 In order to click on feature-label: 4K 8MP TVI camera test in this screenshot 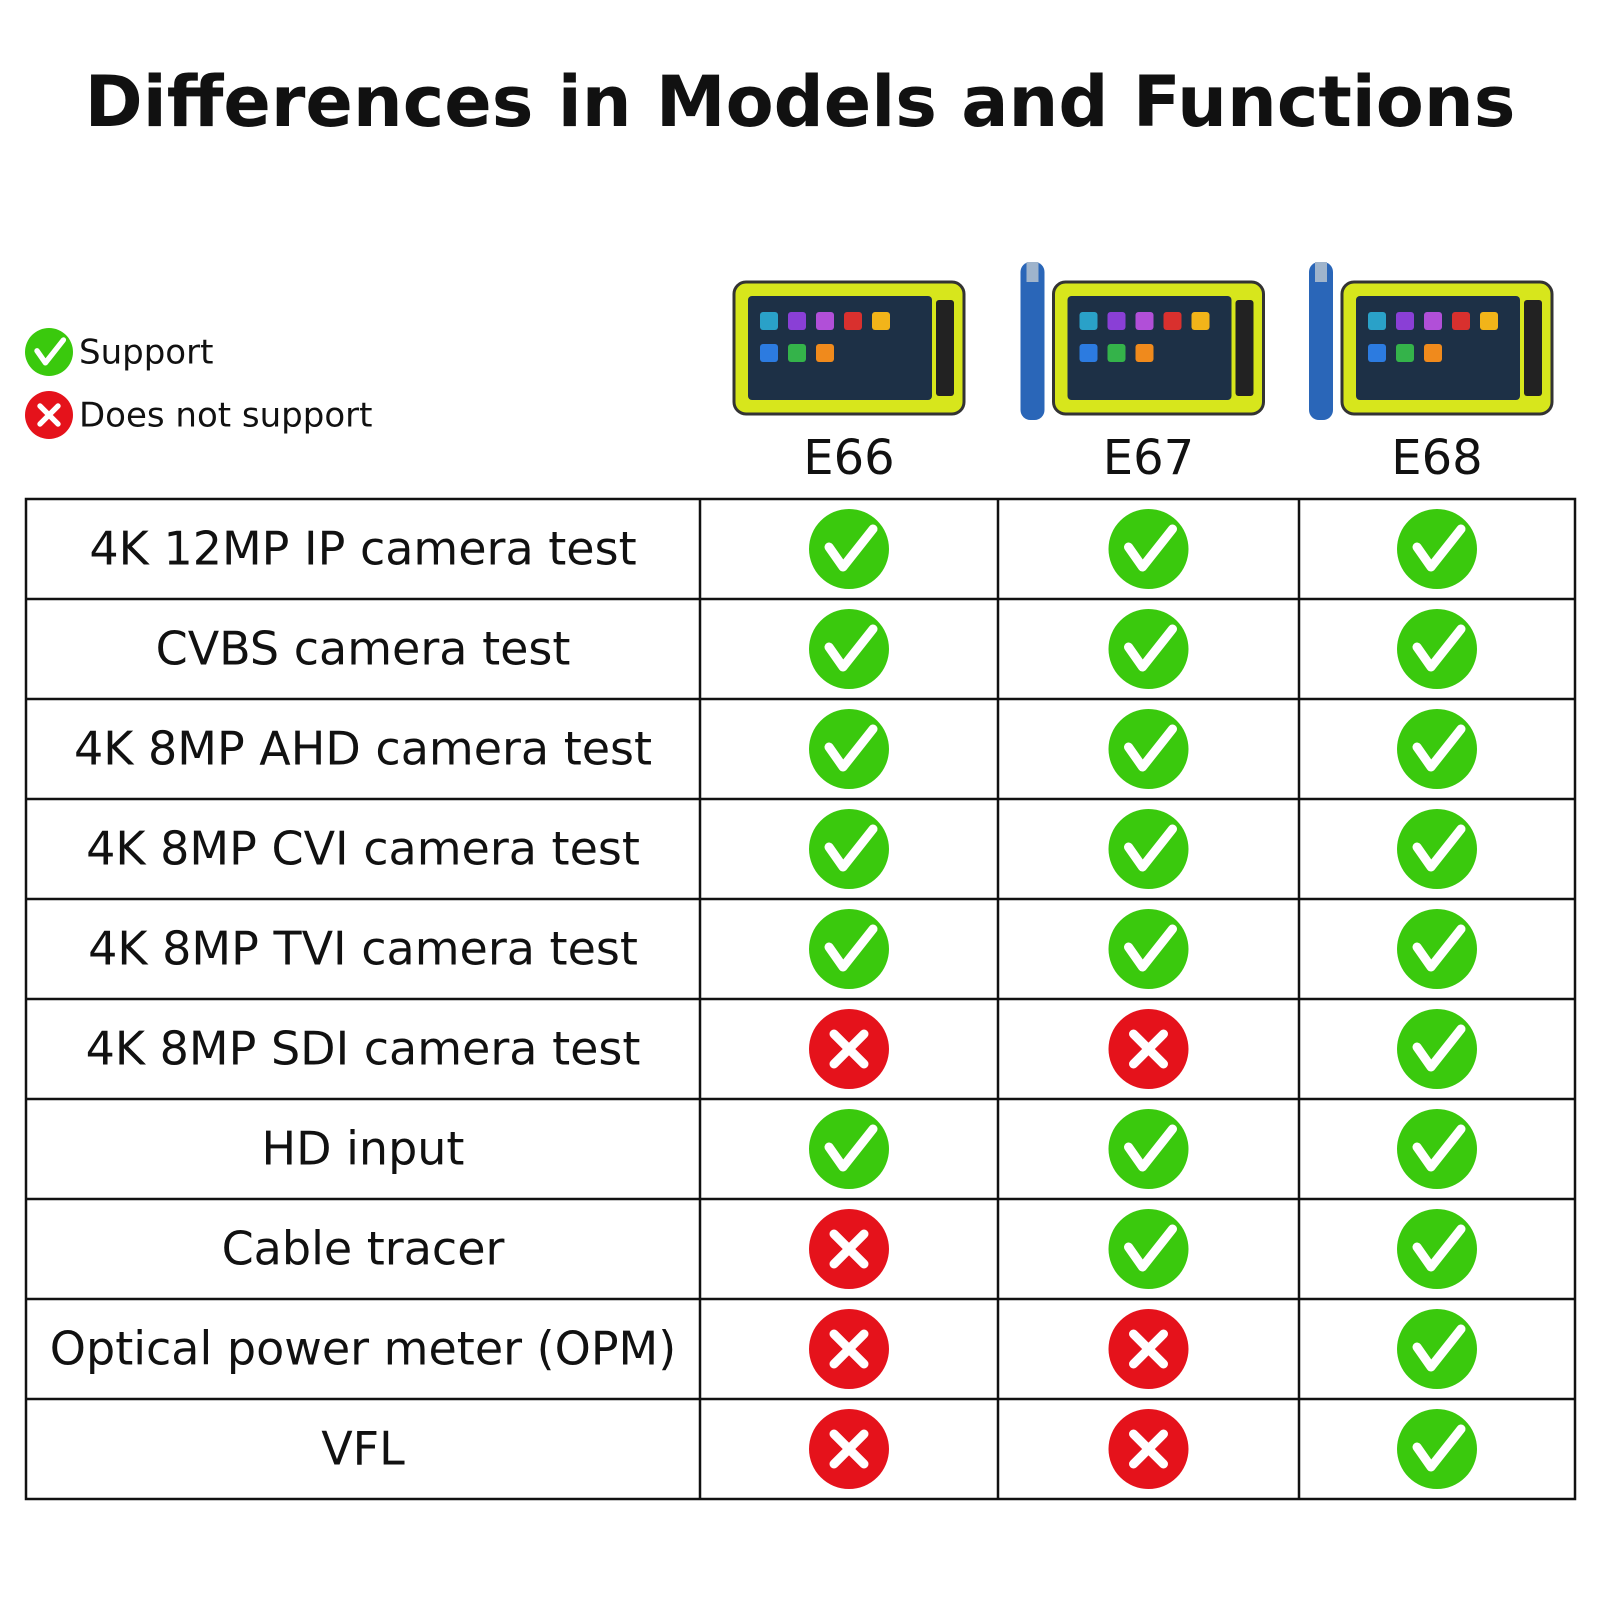, I will do `click(363, 949)`.